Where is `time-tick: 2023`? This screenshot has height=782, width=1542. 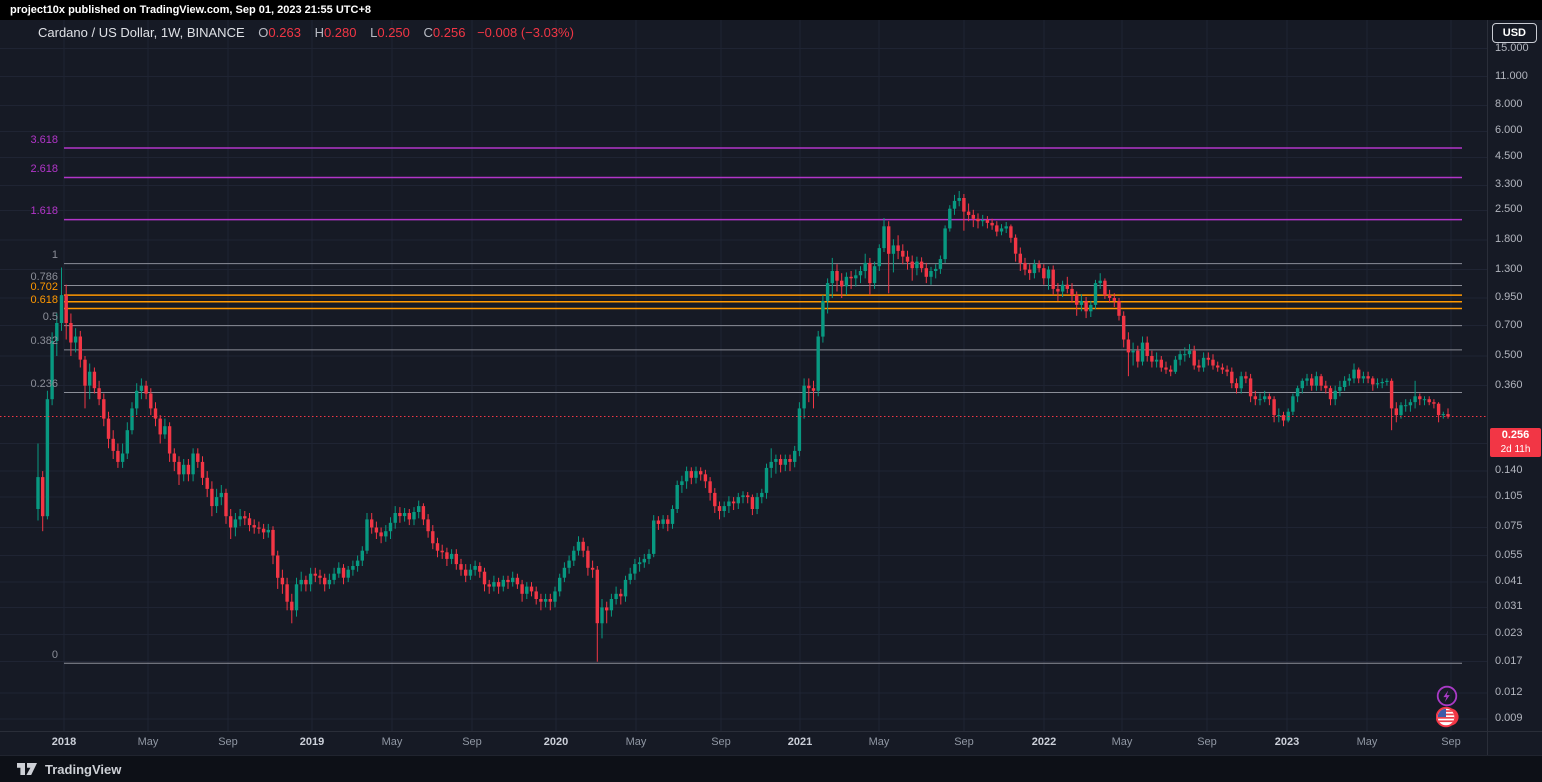
time-tick: 2023 is located at coordinates (1287, 742).